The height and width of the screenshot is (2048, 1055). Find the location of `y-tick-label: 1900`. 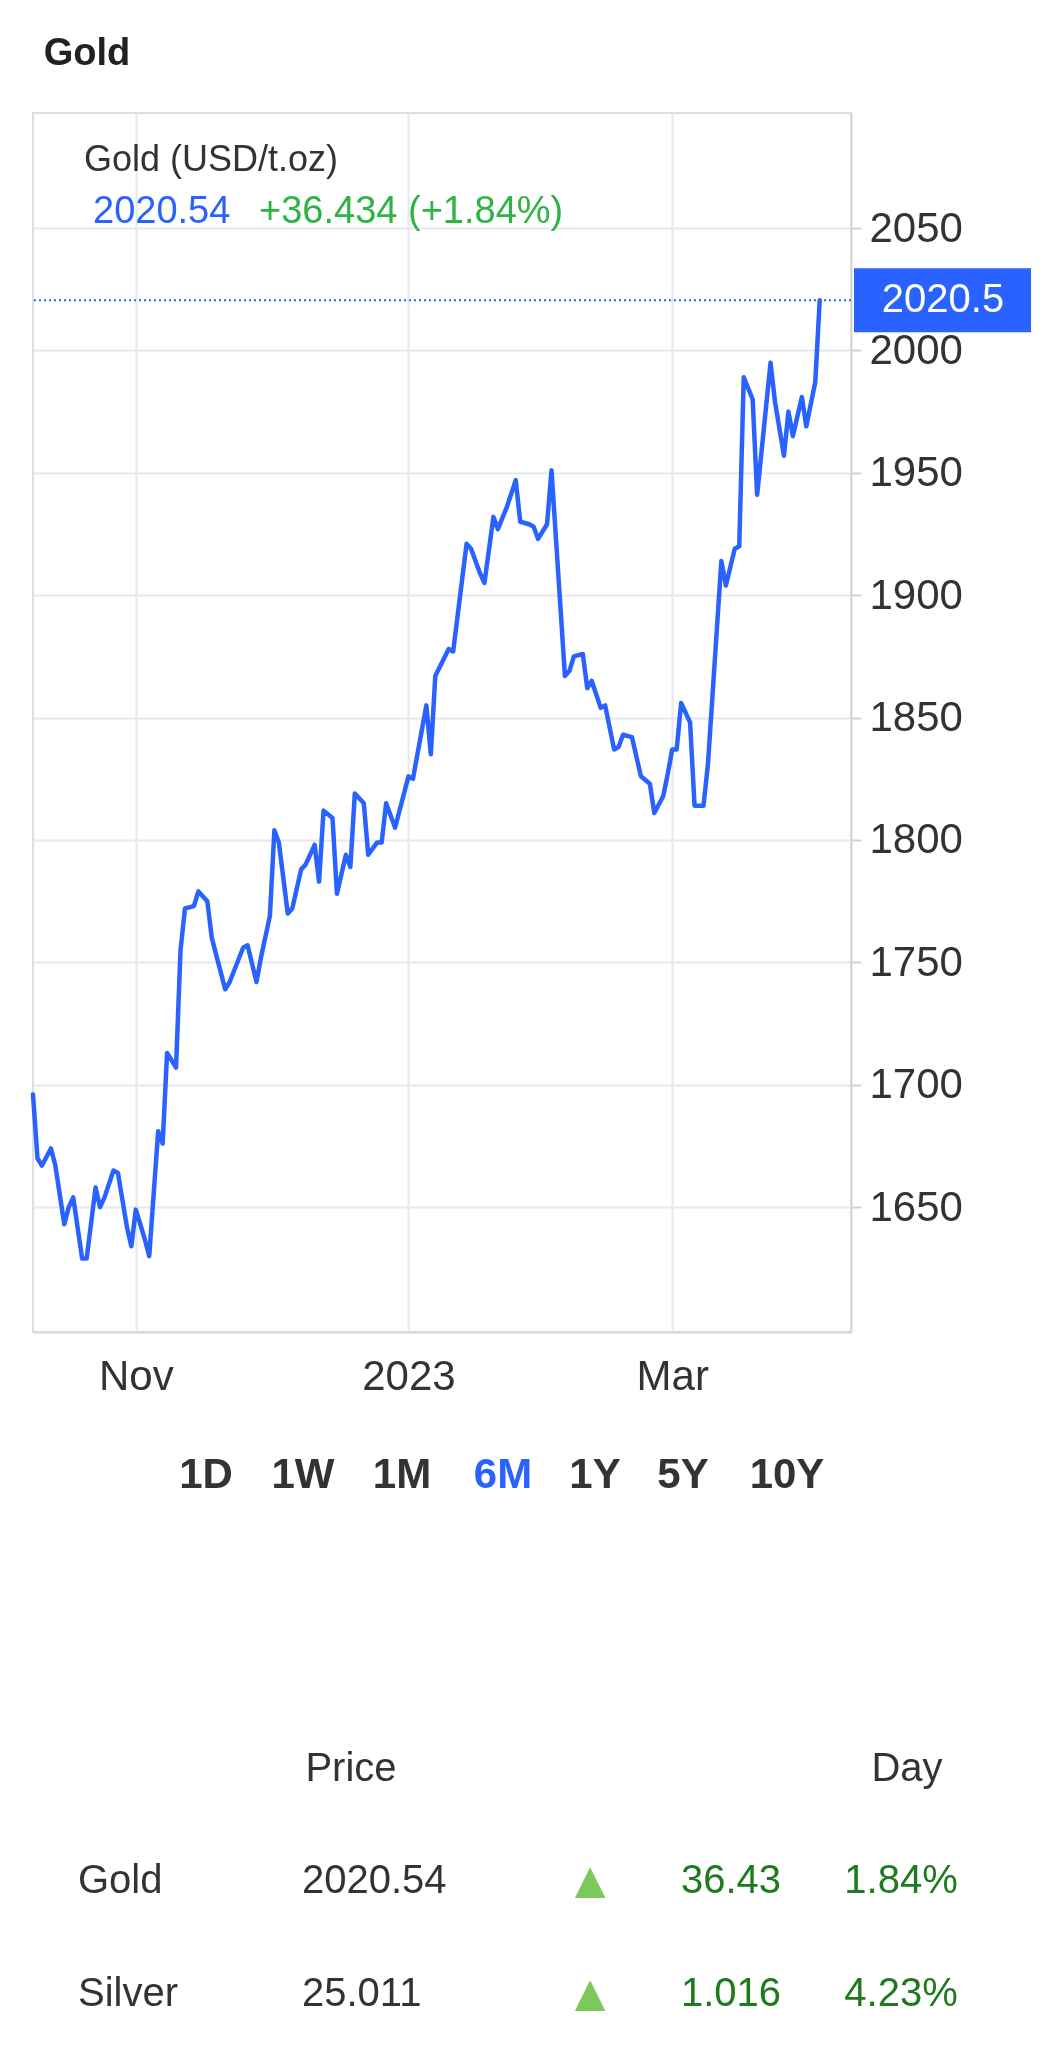

y-tick-label: 1900 is located at coordinates (916, 594).